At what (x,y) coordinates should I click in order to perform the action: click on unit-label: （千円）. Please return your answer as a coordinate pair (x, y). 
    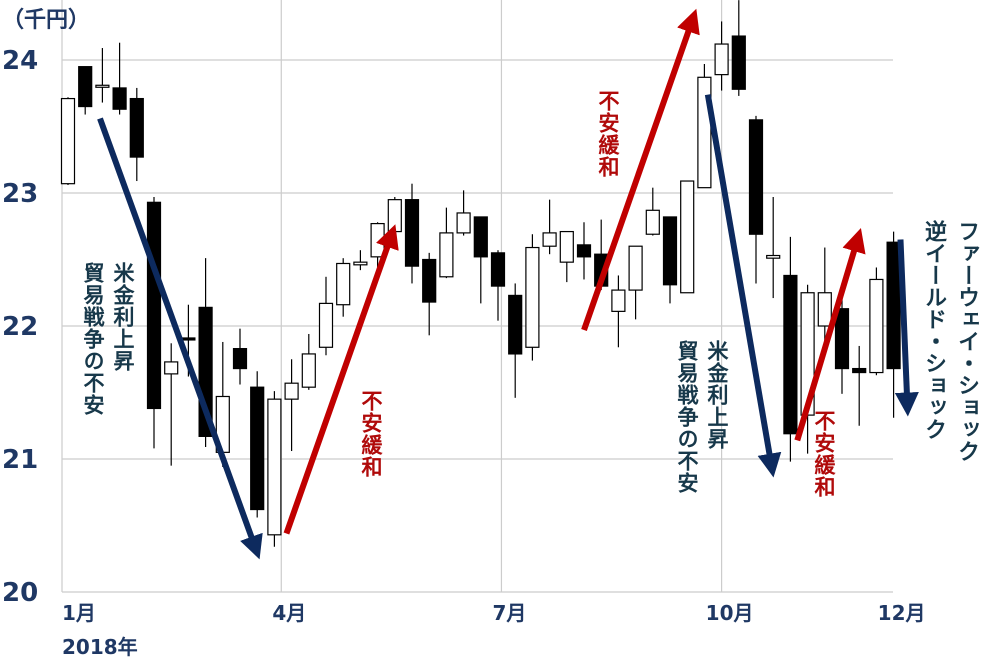
    Looking at the image, I should click on (46, 20).